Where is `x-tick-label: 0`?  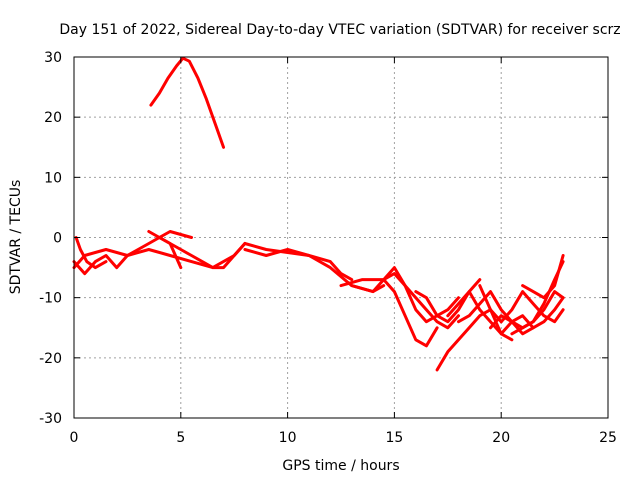
x-tick-label: 0 is located at coordinates (74, 438).